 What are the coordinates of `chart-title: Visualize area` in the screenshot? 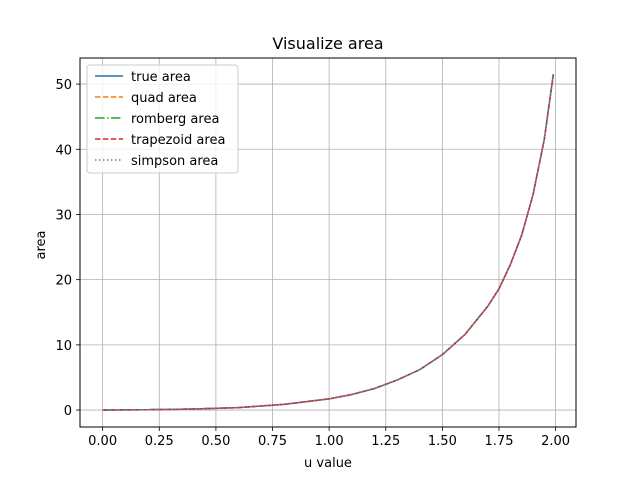 It's located at (327, 43).